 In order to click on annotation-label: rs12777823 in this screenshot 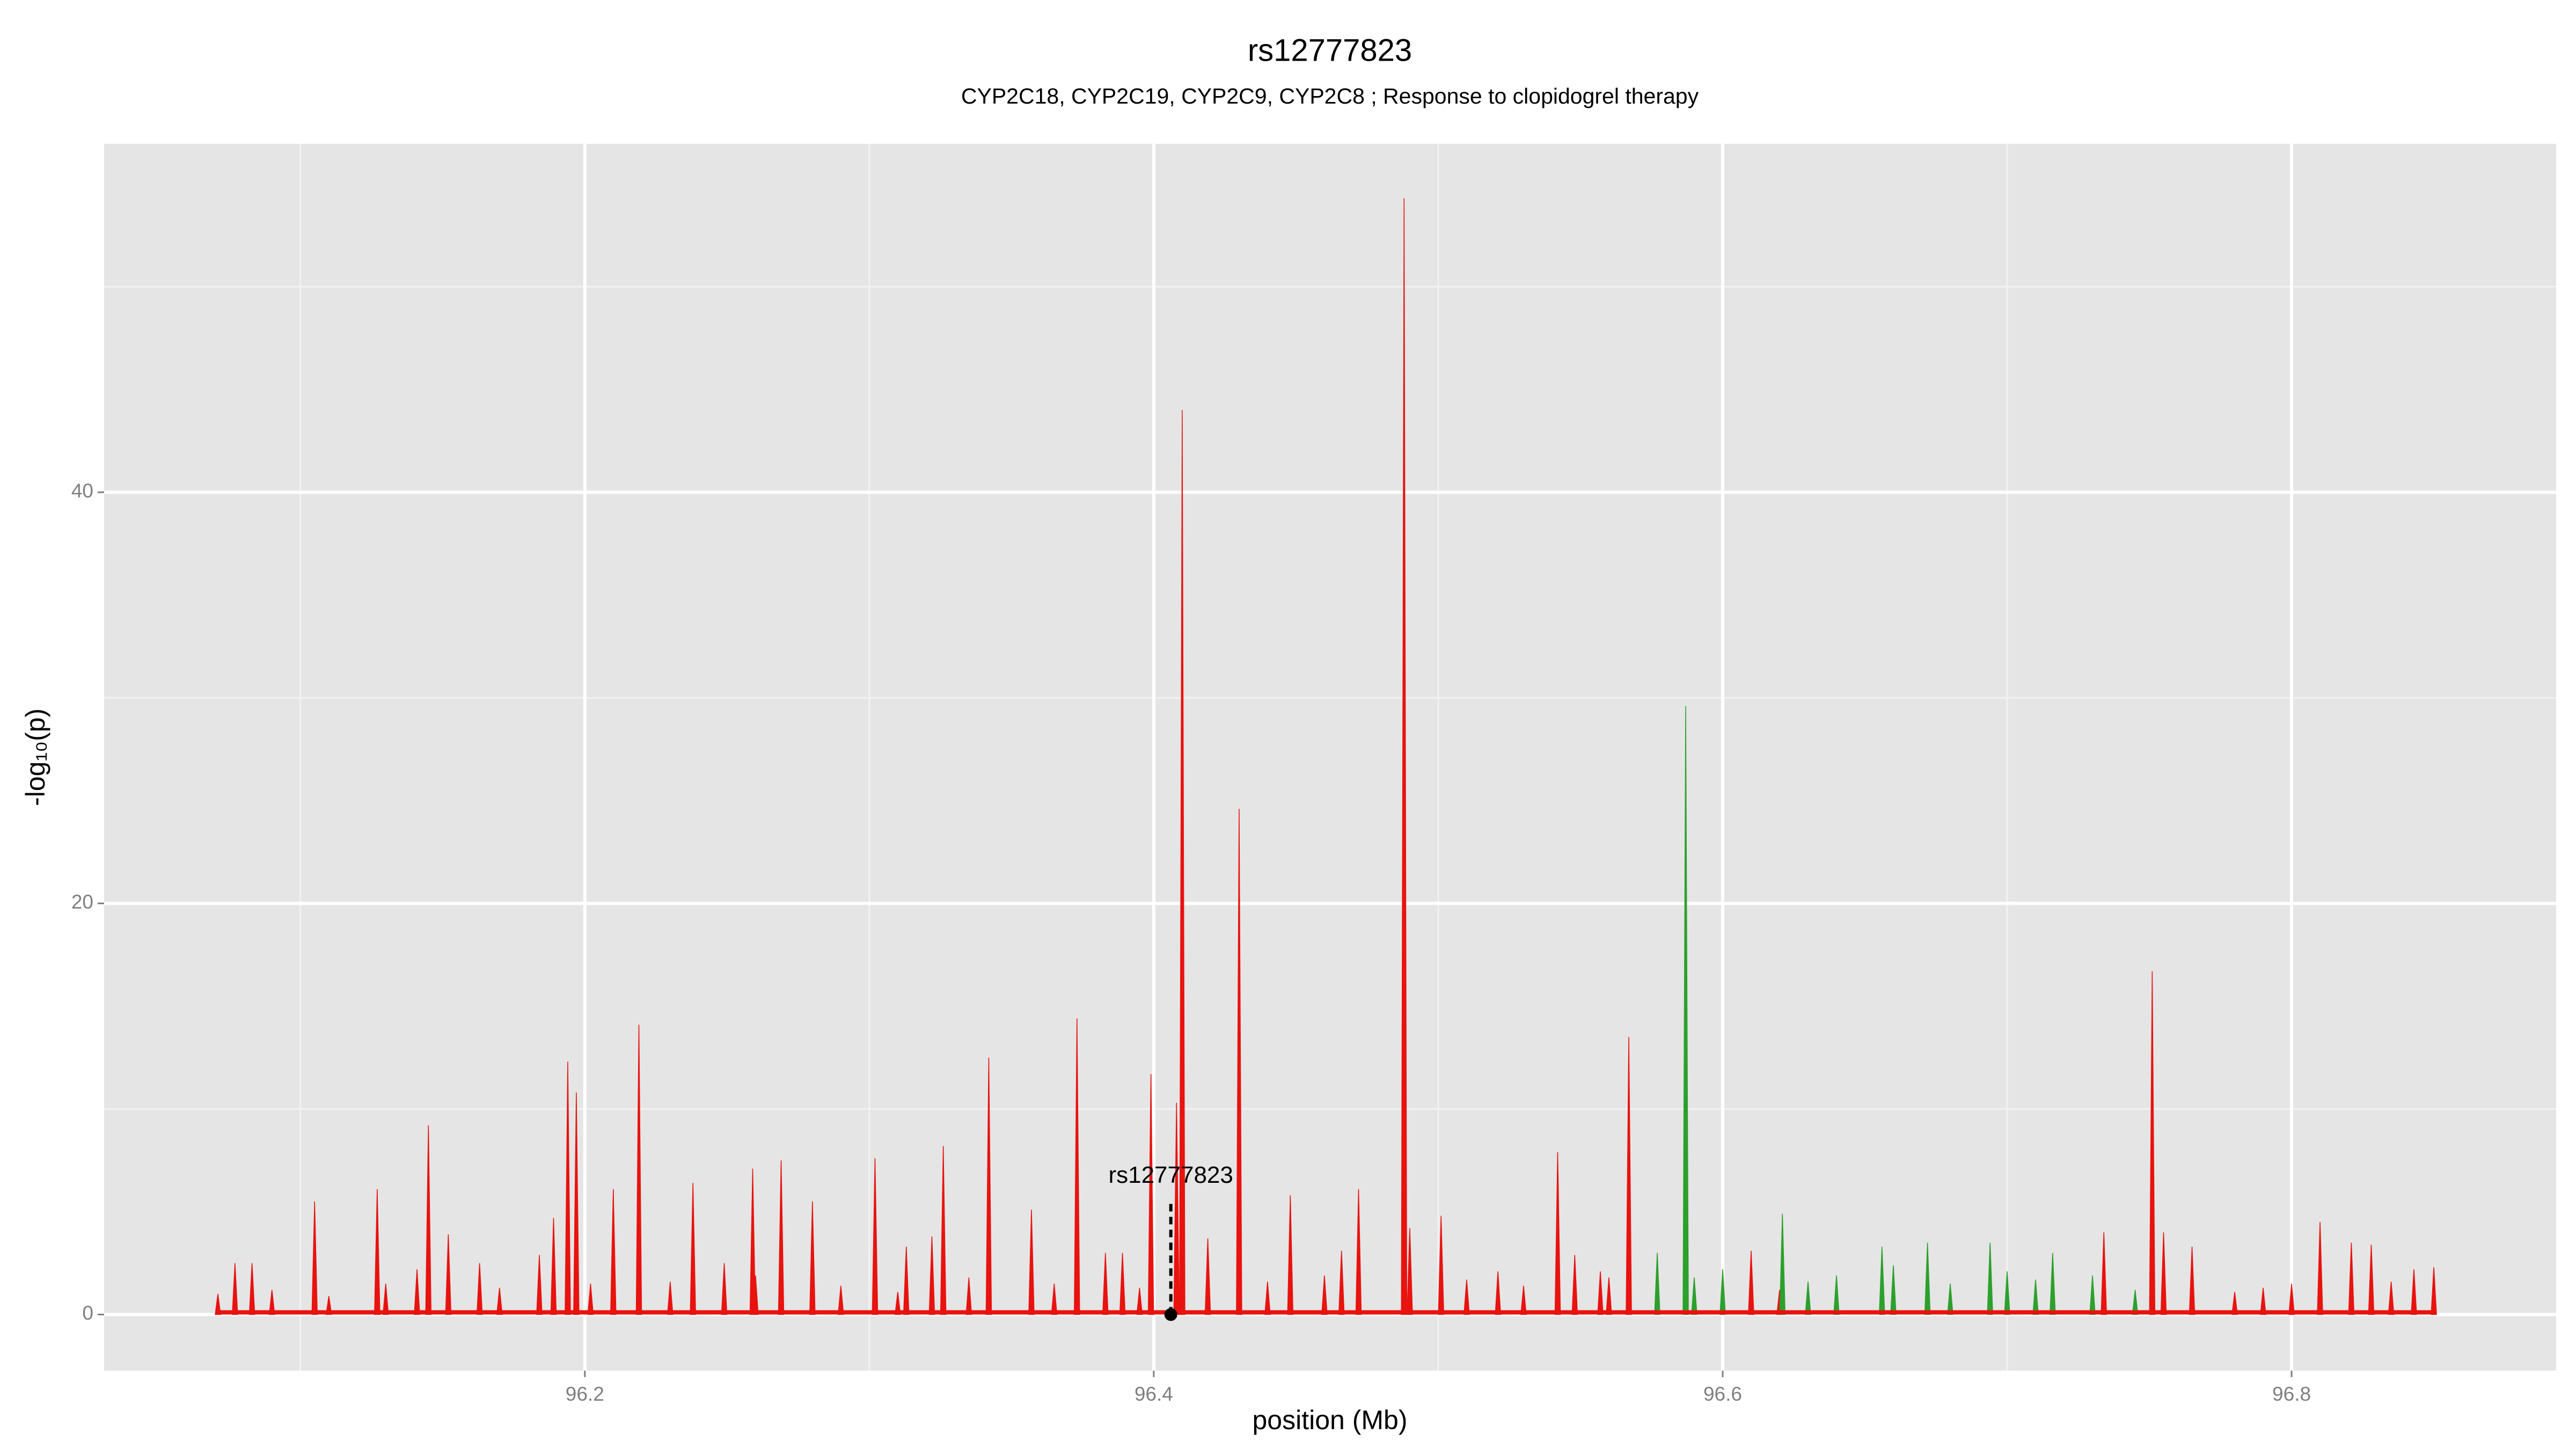, I will do `click(1170, 1175)`.